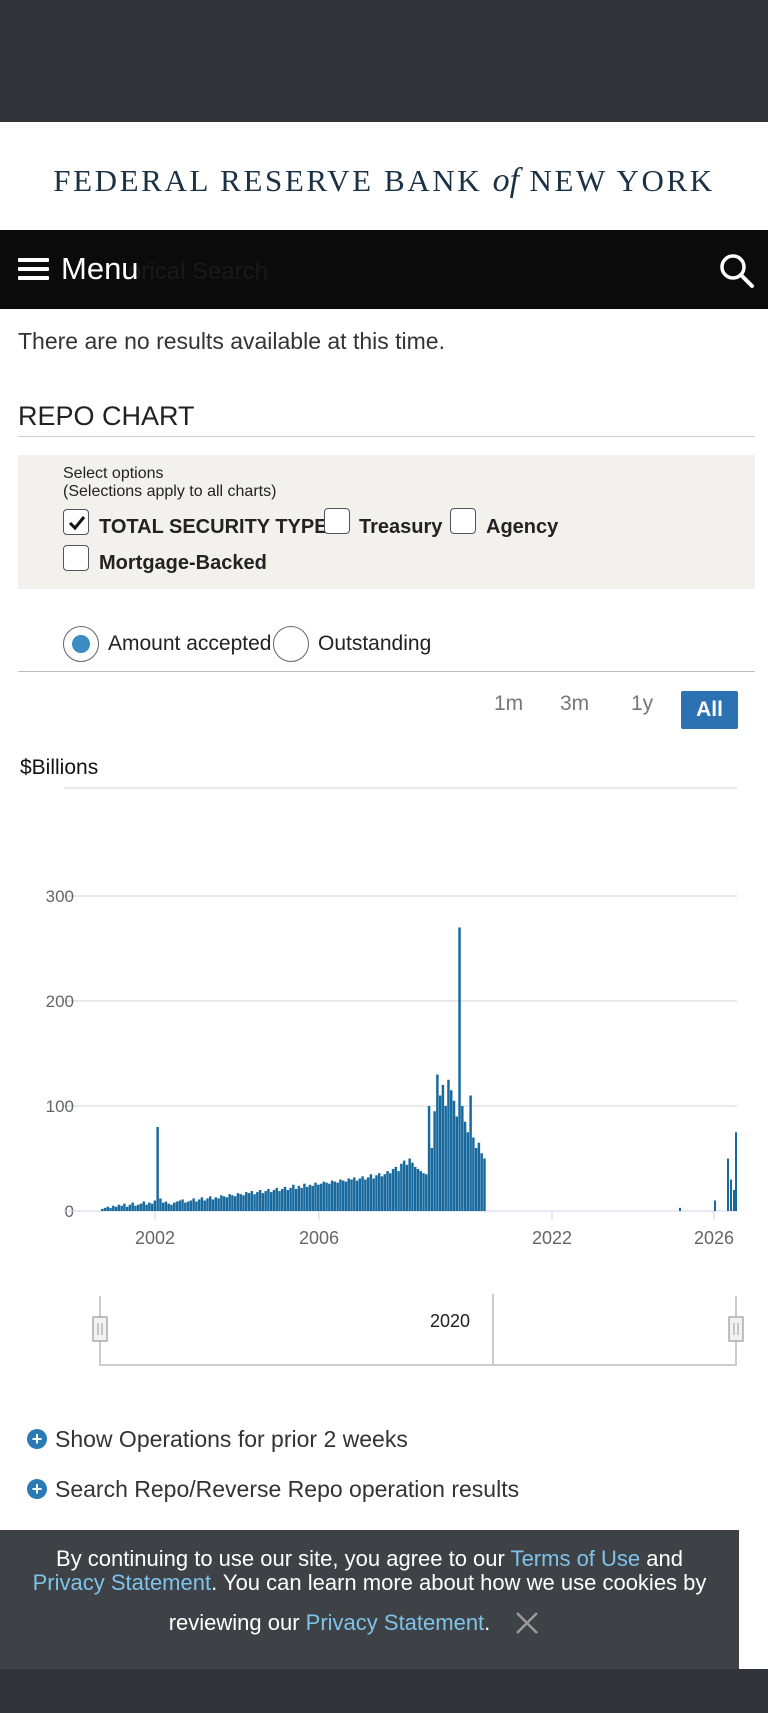  Describe the element at coordinates (337, 521) in the screenshot. I see `checkbox-treasury` at that location.